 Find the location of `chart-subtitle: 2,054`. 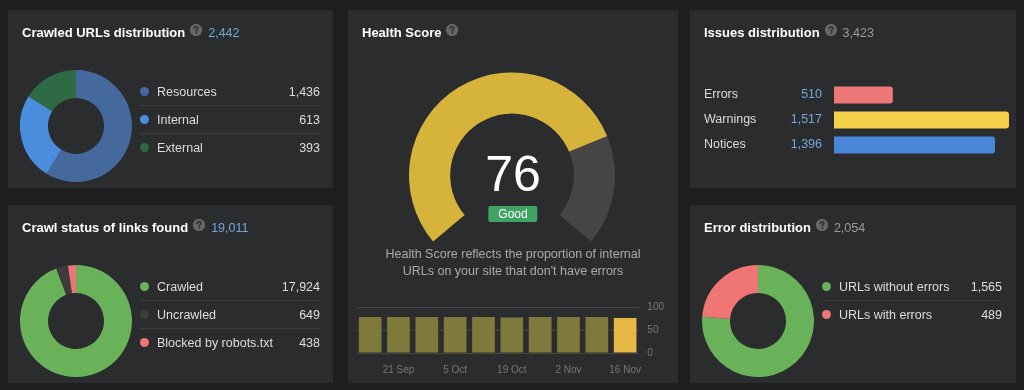

chart-subtitle: 2,054 is located at coordinates (849, 228).